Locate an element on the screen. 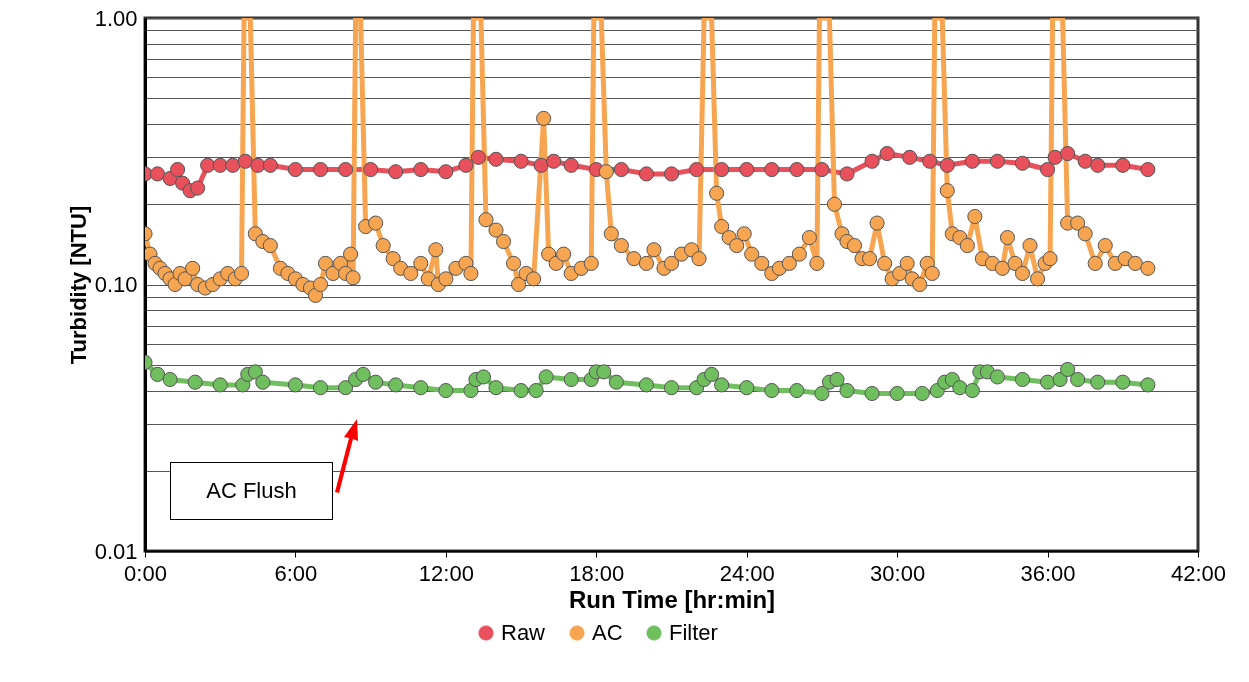 This screenshot has width=1249, height=682. y-tick-label: 1.00 is located at coordinates (116, 18).